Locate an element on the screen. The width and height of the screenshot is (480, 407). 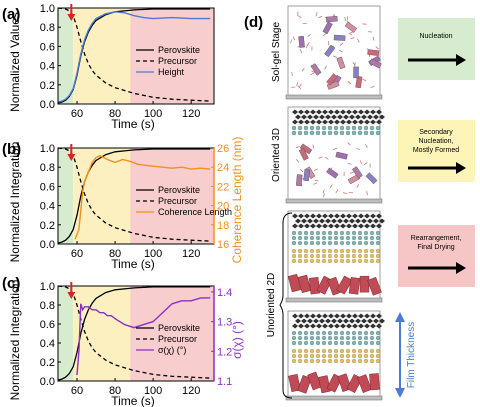
solgel-schematic is located at coordinates (334, 52).